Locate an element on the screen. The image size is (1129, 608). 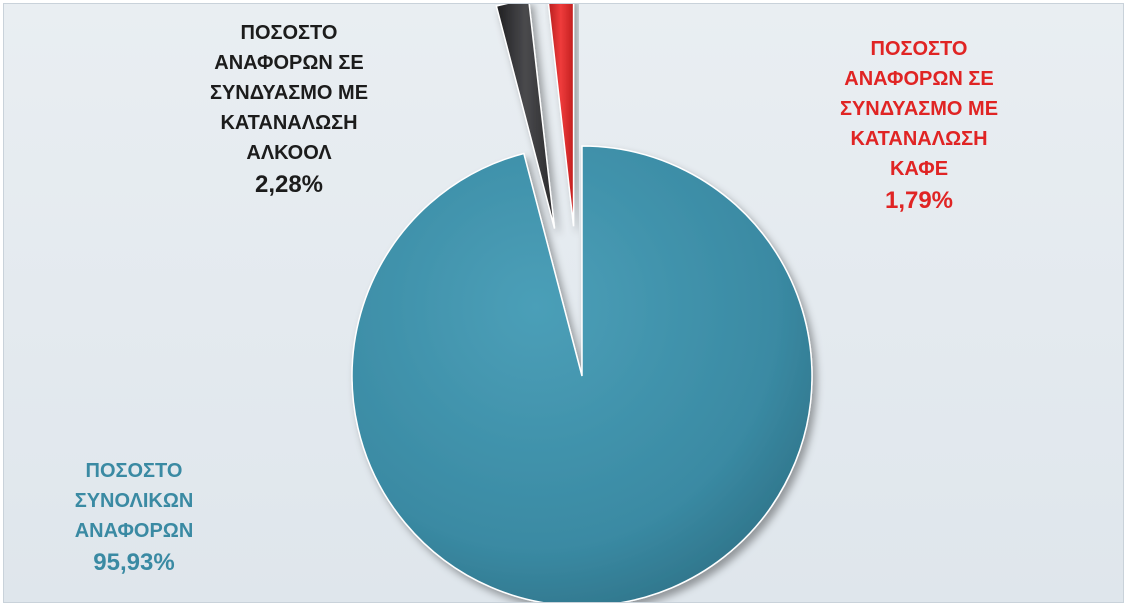
label-alcohol-line: ΣΥΝΔΥΑΣΜΟ ΜΕ is located at coordinates (289, 93).